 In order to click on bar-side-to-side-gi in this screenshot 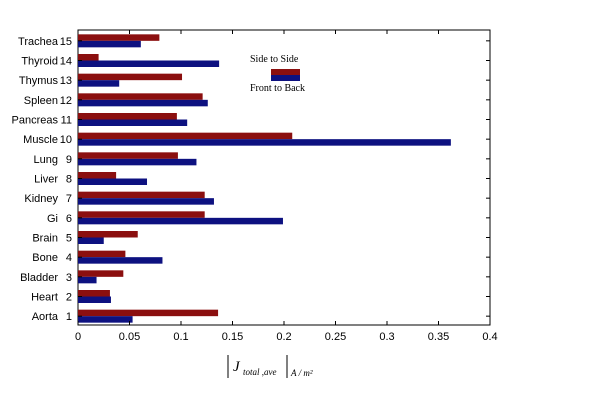, I will do `click(141, 214)`.